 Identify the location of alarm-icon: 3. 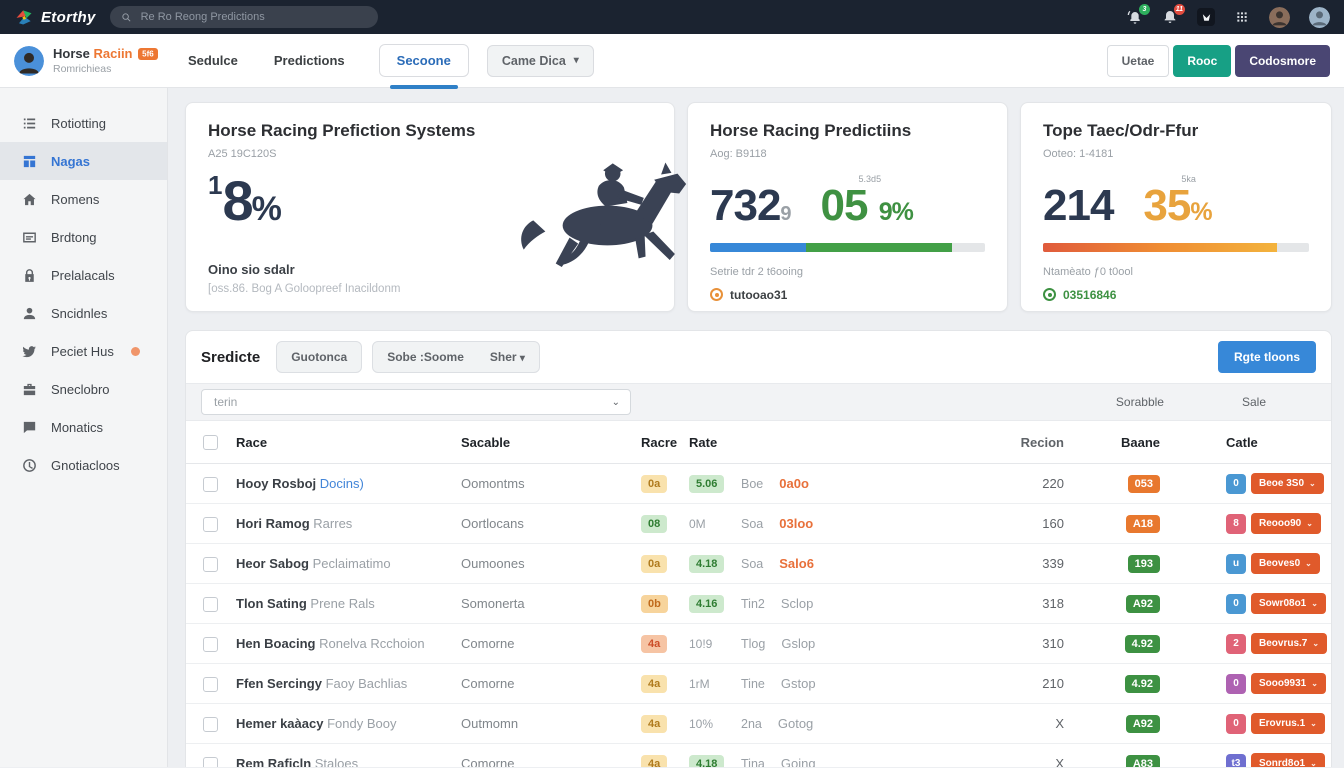
(1138, 14).